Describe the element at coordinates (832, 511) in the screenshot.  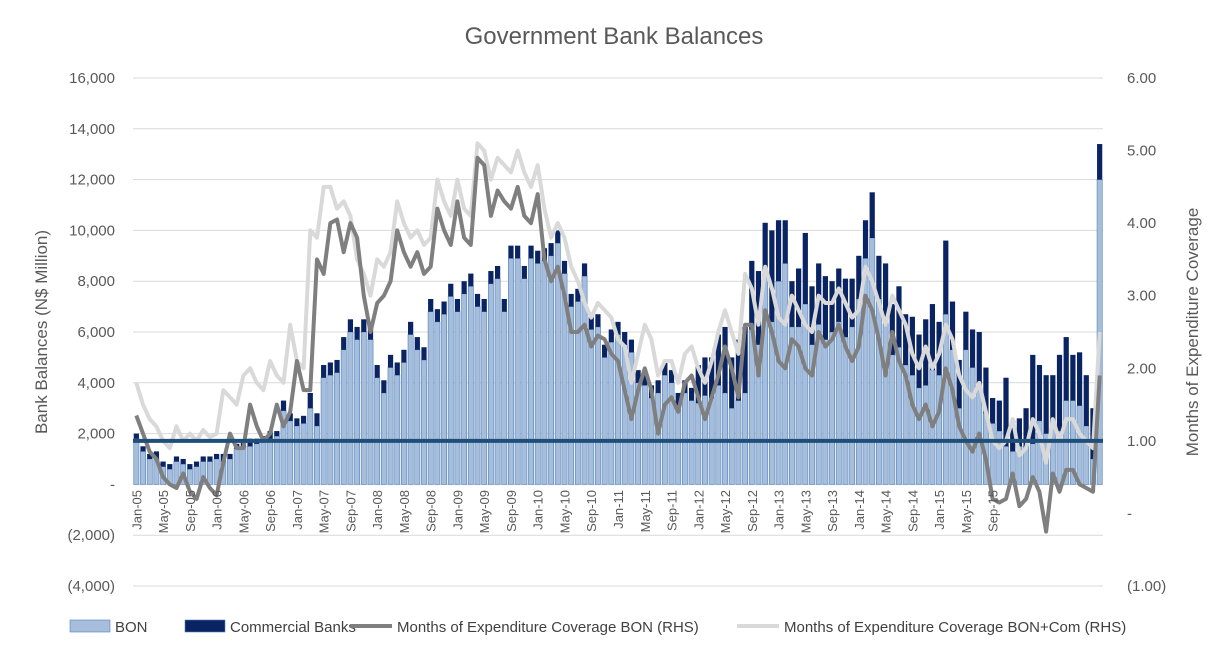
I see `x-tick-label: Sep-13` at that location.